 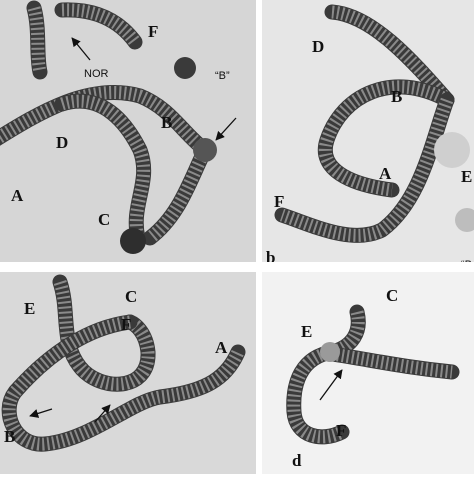 What do you see at coordinates (96, 74) in the screenshot?
I see `label: NOR` at bounding box center [96, 74].